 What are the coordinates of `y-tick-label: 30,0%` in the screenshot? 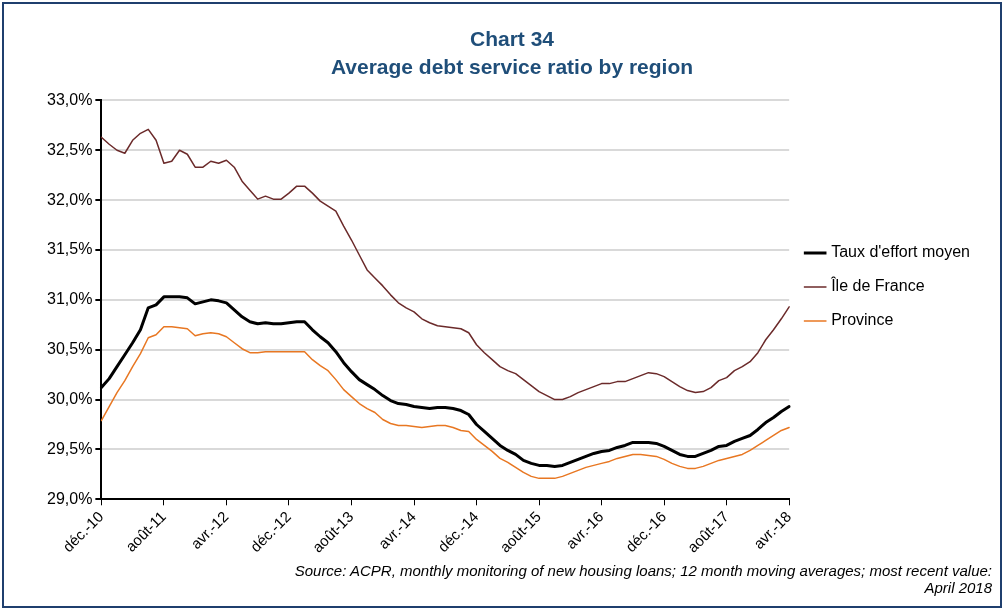 It's located at (69, 398).